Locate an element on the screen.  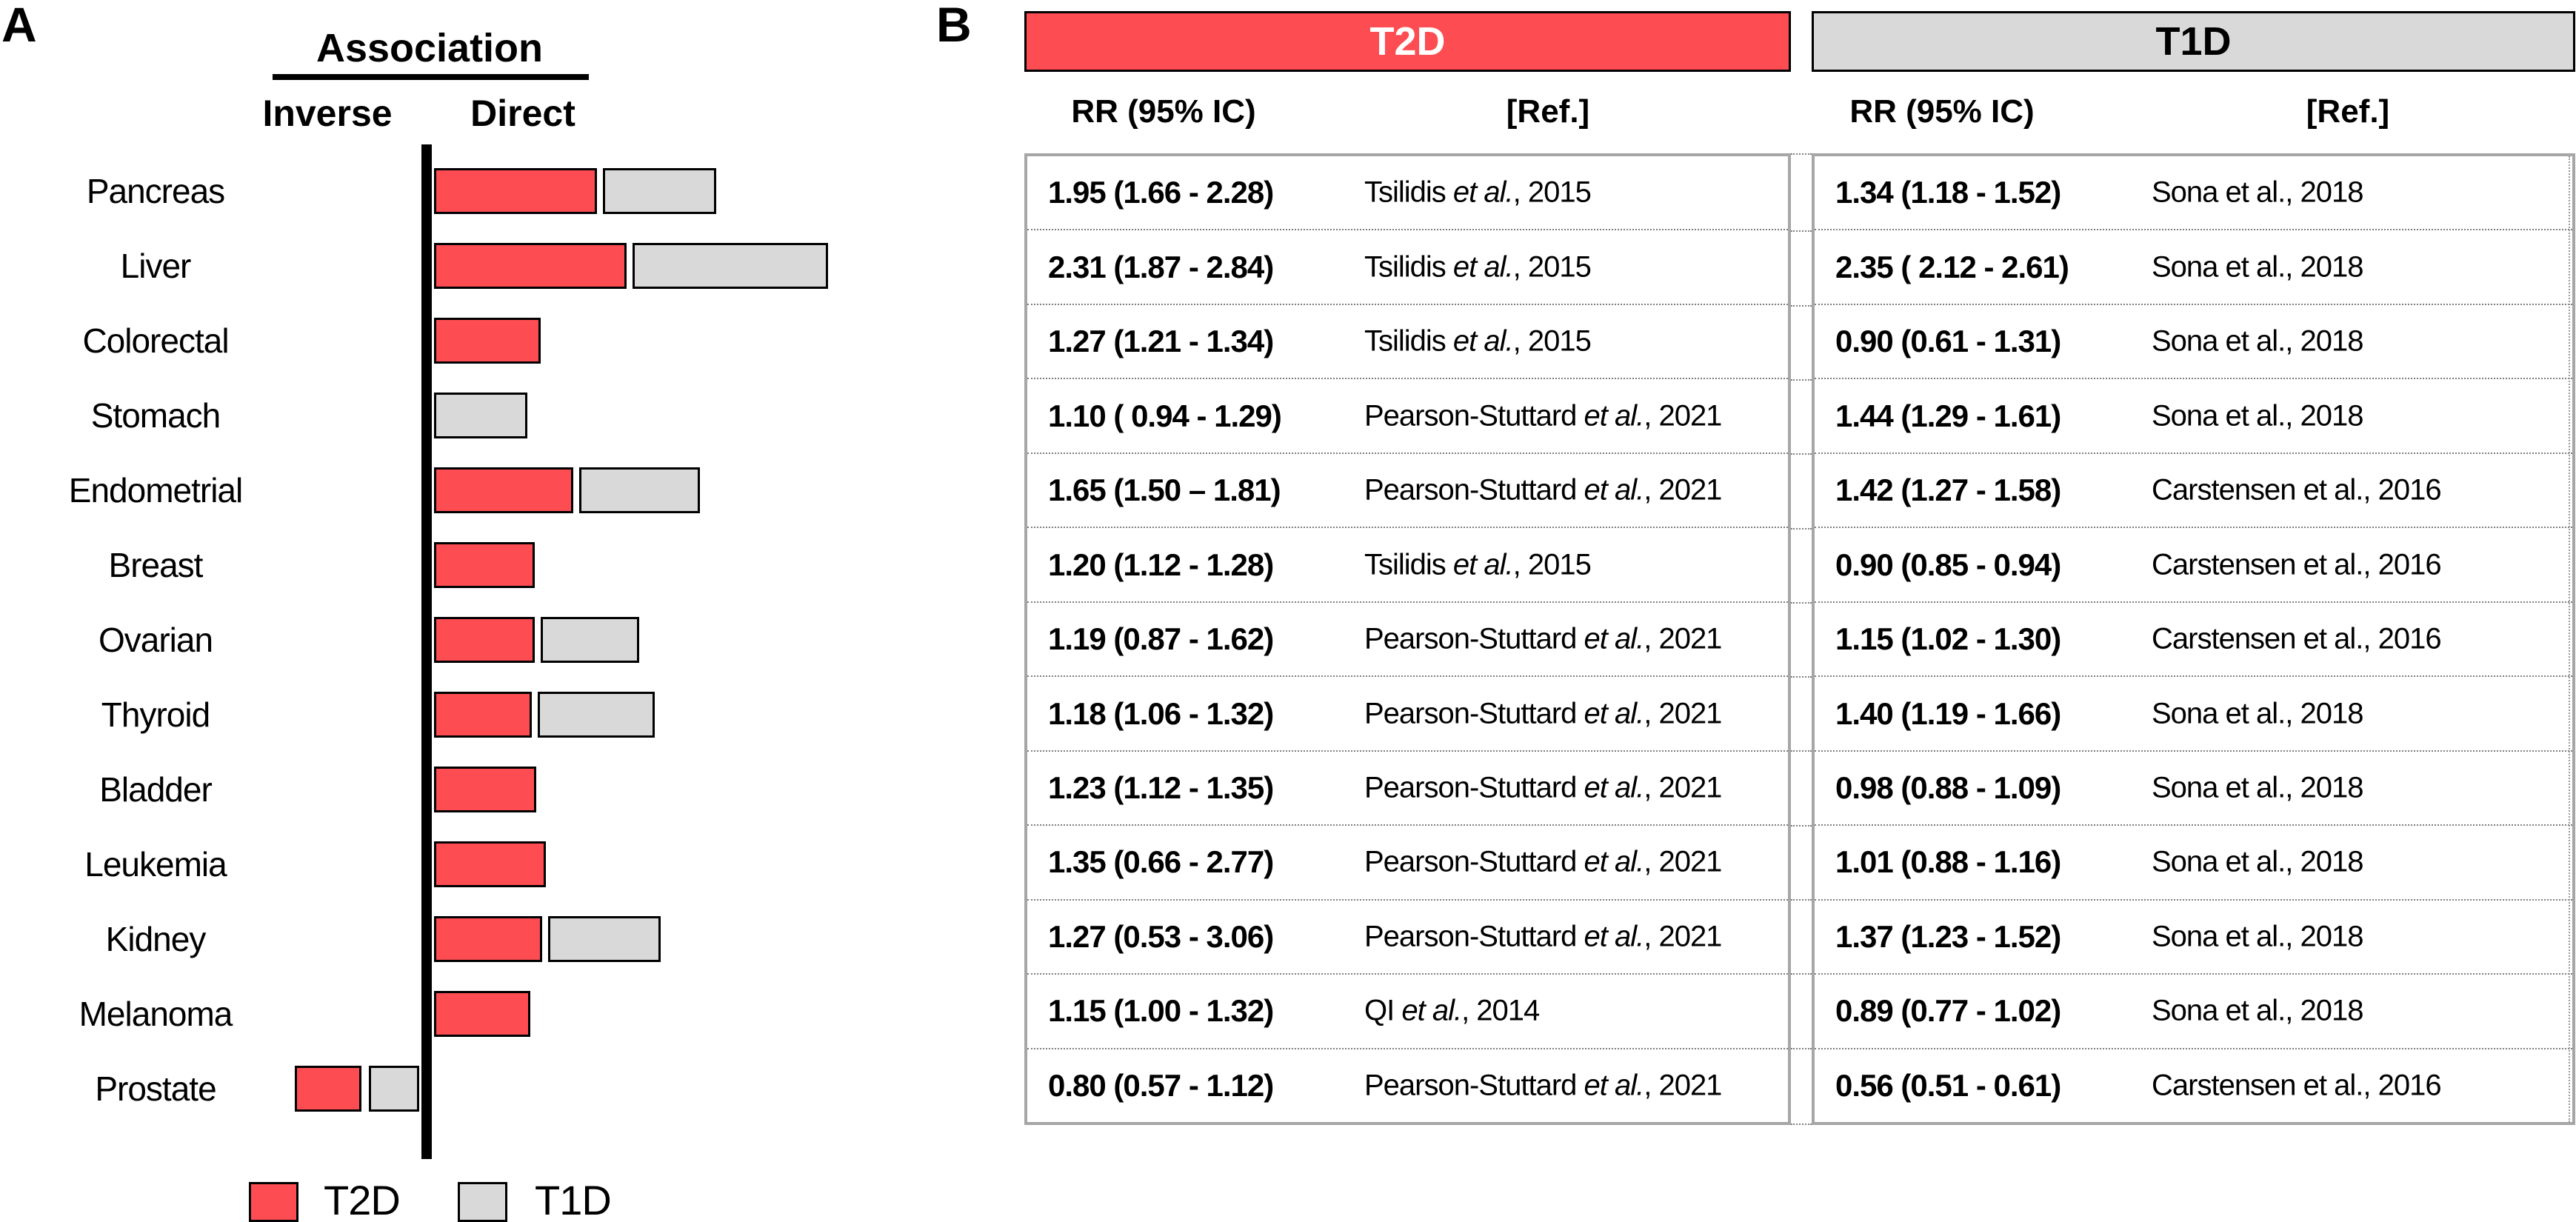
t1d-rr-value: 2.35 ( 2.12 - 2.61) is located at coordinates (1952, 266).